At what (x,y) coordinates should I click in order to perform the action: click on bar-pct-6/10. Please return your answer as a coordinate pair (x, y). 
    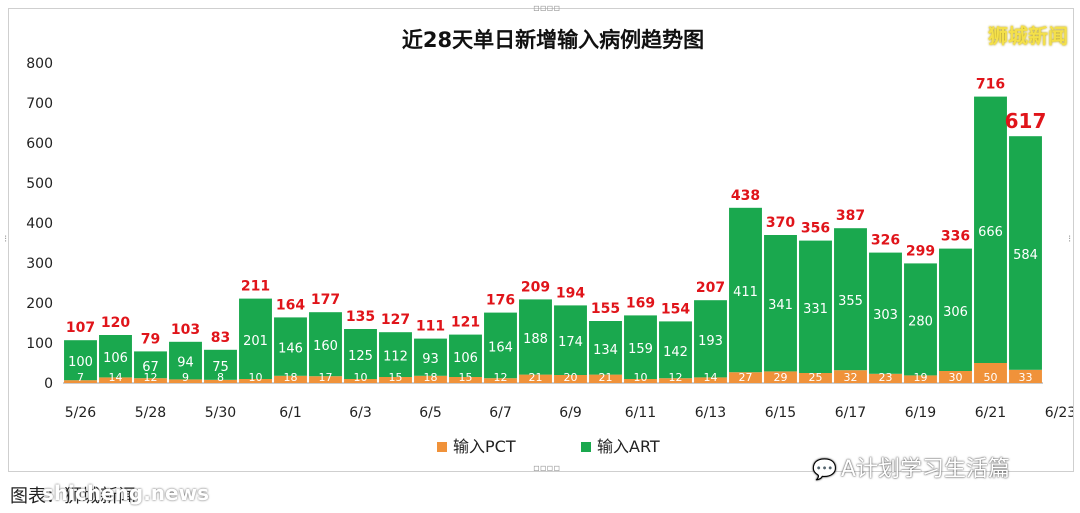
    Looking at the image, I should click on (605, 378).